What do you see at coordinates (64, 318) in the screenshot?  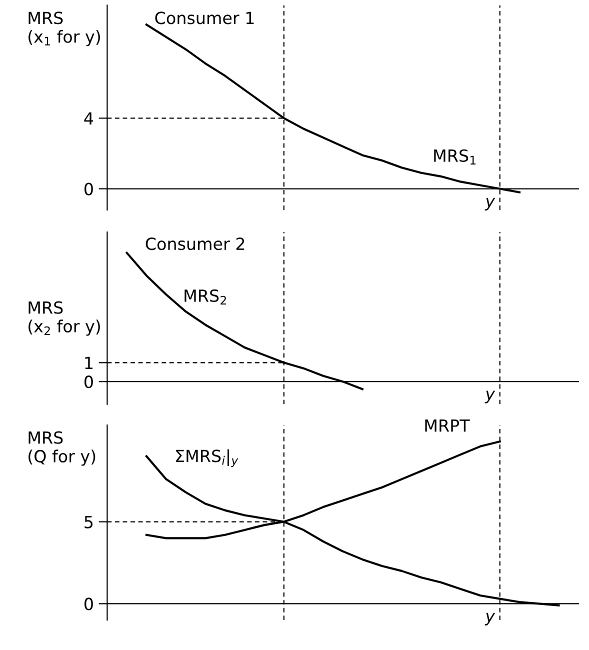 I see `y-axis-title: MRS (x$_{2}$ for y)` at bounding box center [64, 318].